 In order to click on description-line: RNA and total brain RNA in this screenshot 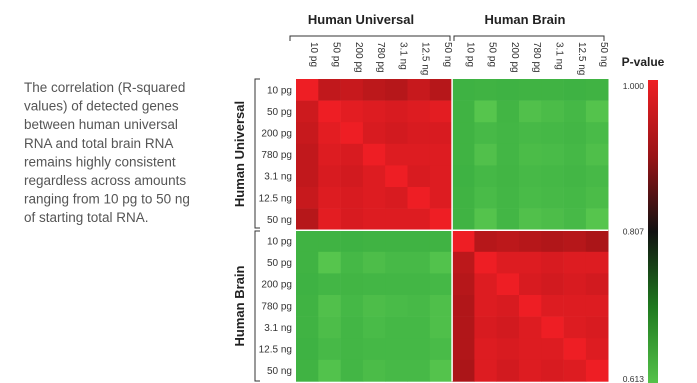, I will do `click(98, 143)`.